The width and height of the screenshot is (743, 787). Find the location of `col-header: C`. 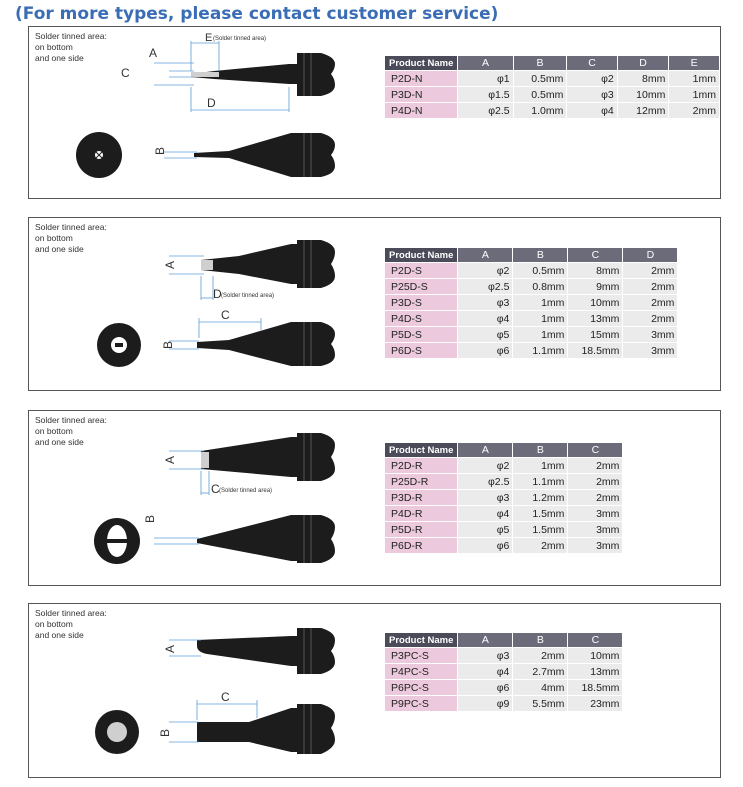

col-header: C is located at coordinates (595, 450).